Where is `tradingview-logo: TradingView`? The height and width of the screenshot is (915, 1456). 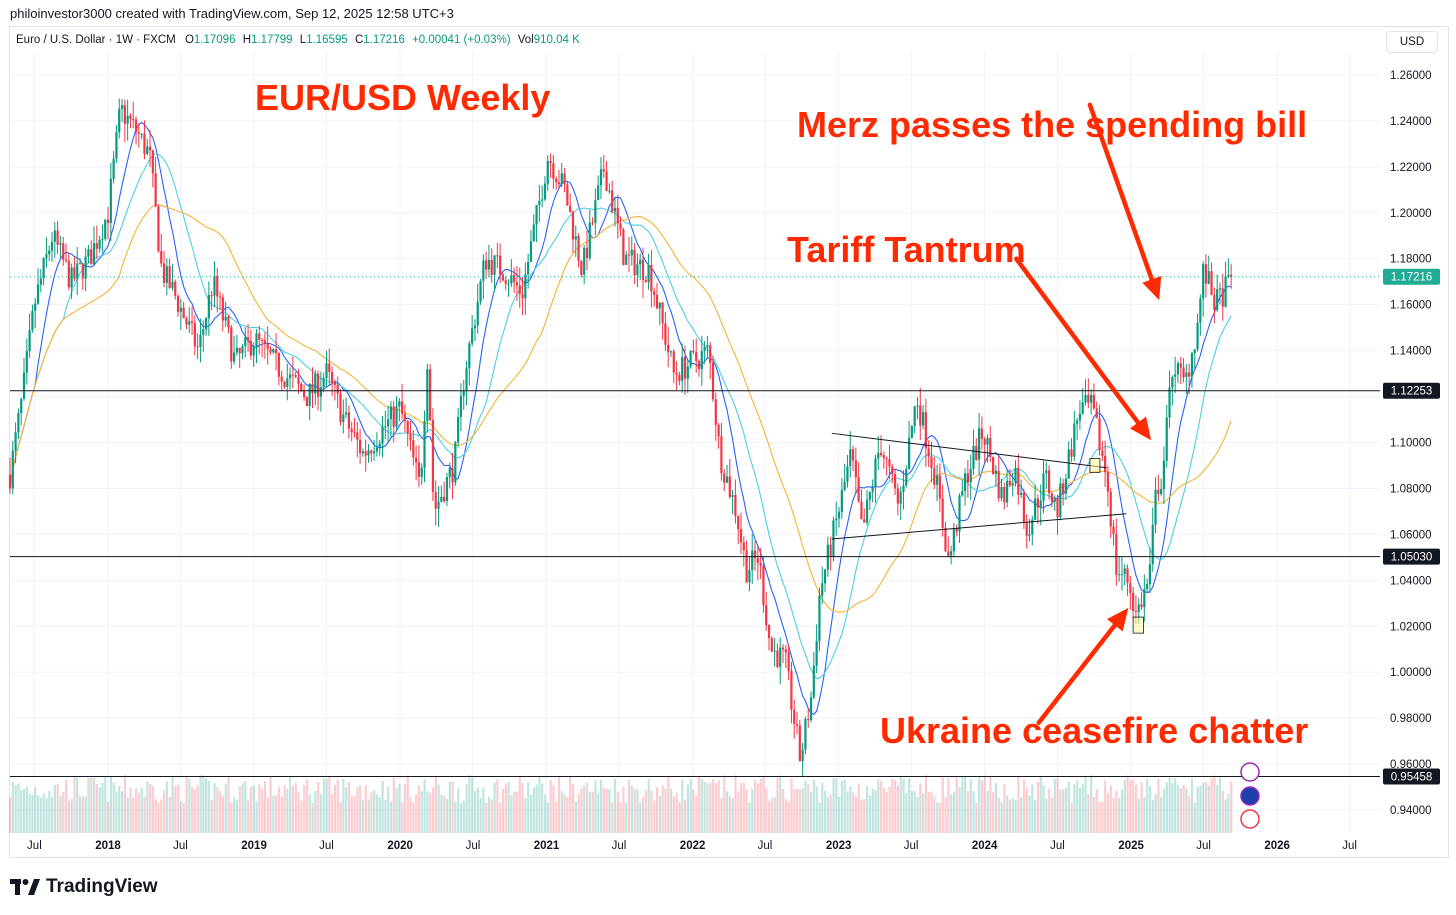
tradingview-logo: TradingView is located at coordinates (84, 887).